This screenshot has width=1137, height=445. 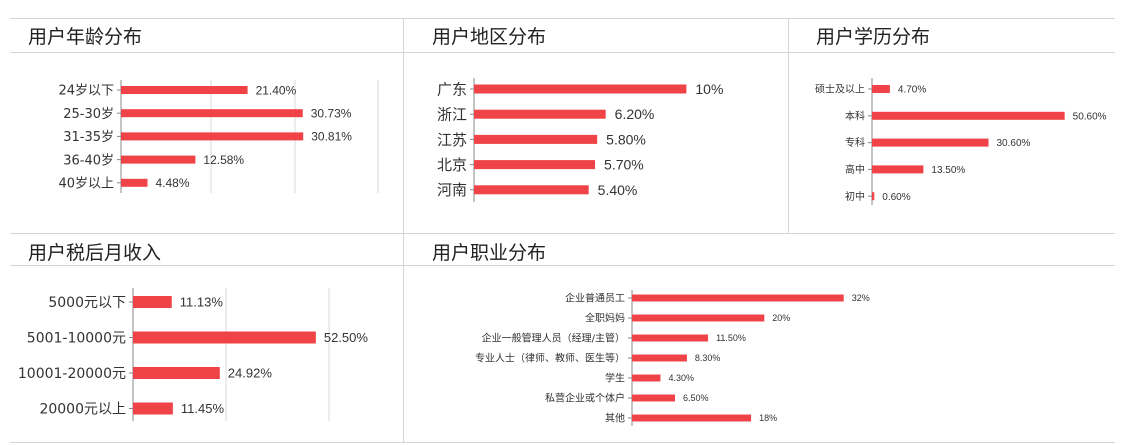 I want to click on data-label-region-2: 5.80%, so click(x=626, y=139).